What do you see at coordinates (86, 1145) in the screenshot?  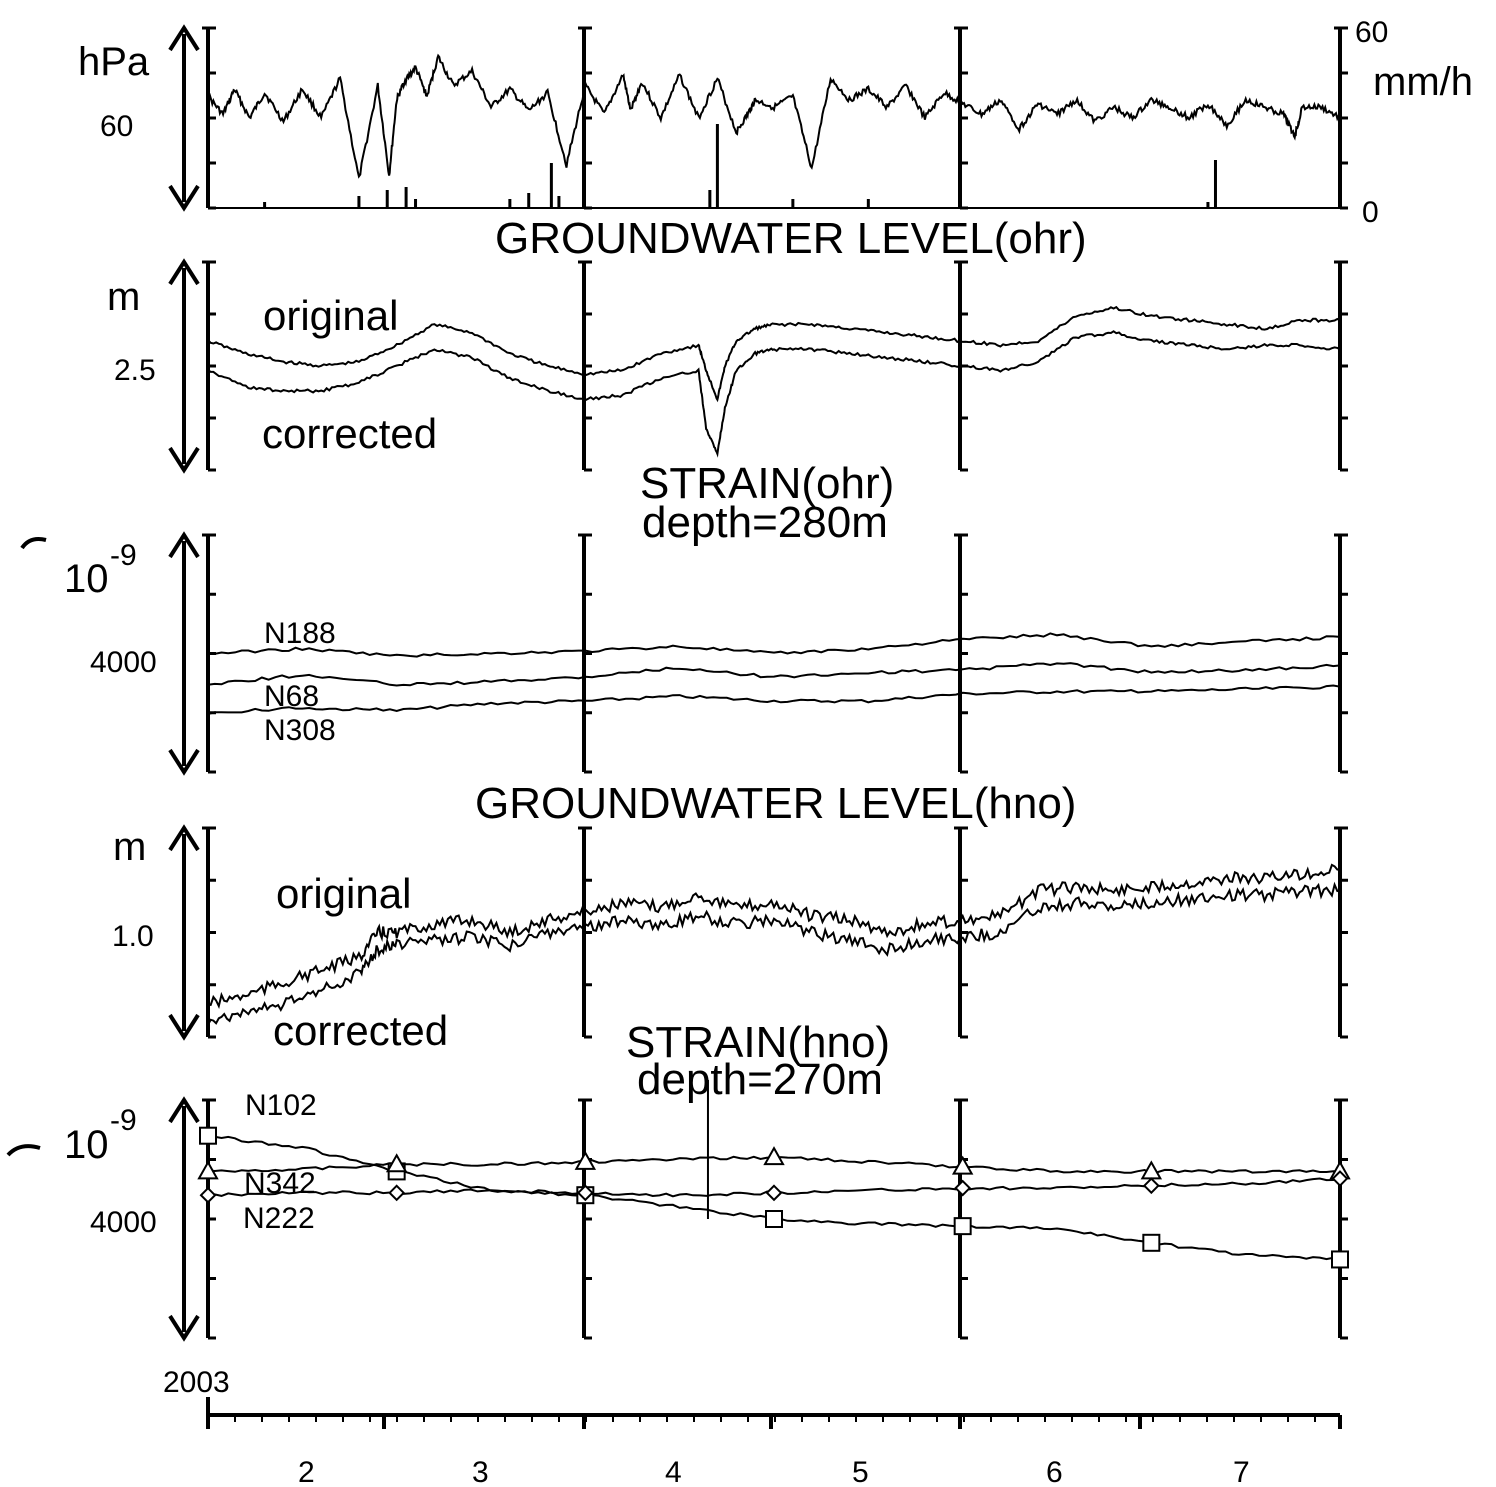 I see `strain-hno-unit-base: 10` at bounding box center [86, 1145].